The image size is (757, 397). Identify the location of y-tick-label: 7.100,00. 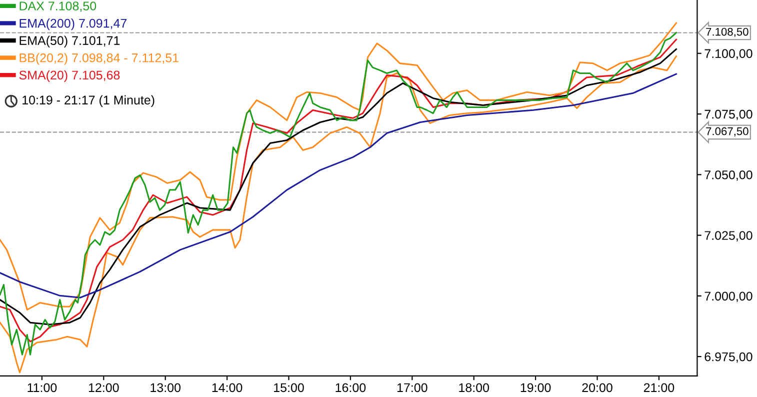
(728, 54).